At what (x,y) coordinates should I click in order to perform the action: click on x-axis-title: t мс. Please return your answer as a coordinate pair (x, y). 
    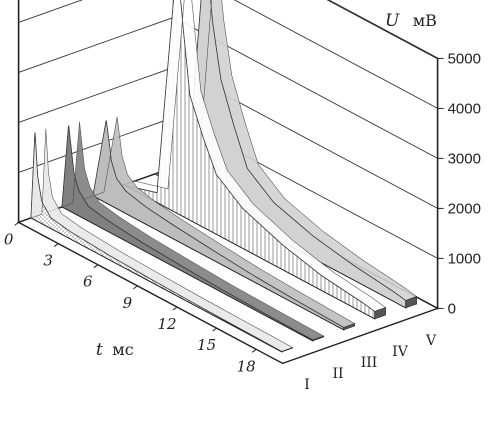
    Looking at the image, I should click on (115, 350).